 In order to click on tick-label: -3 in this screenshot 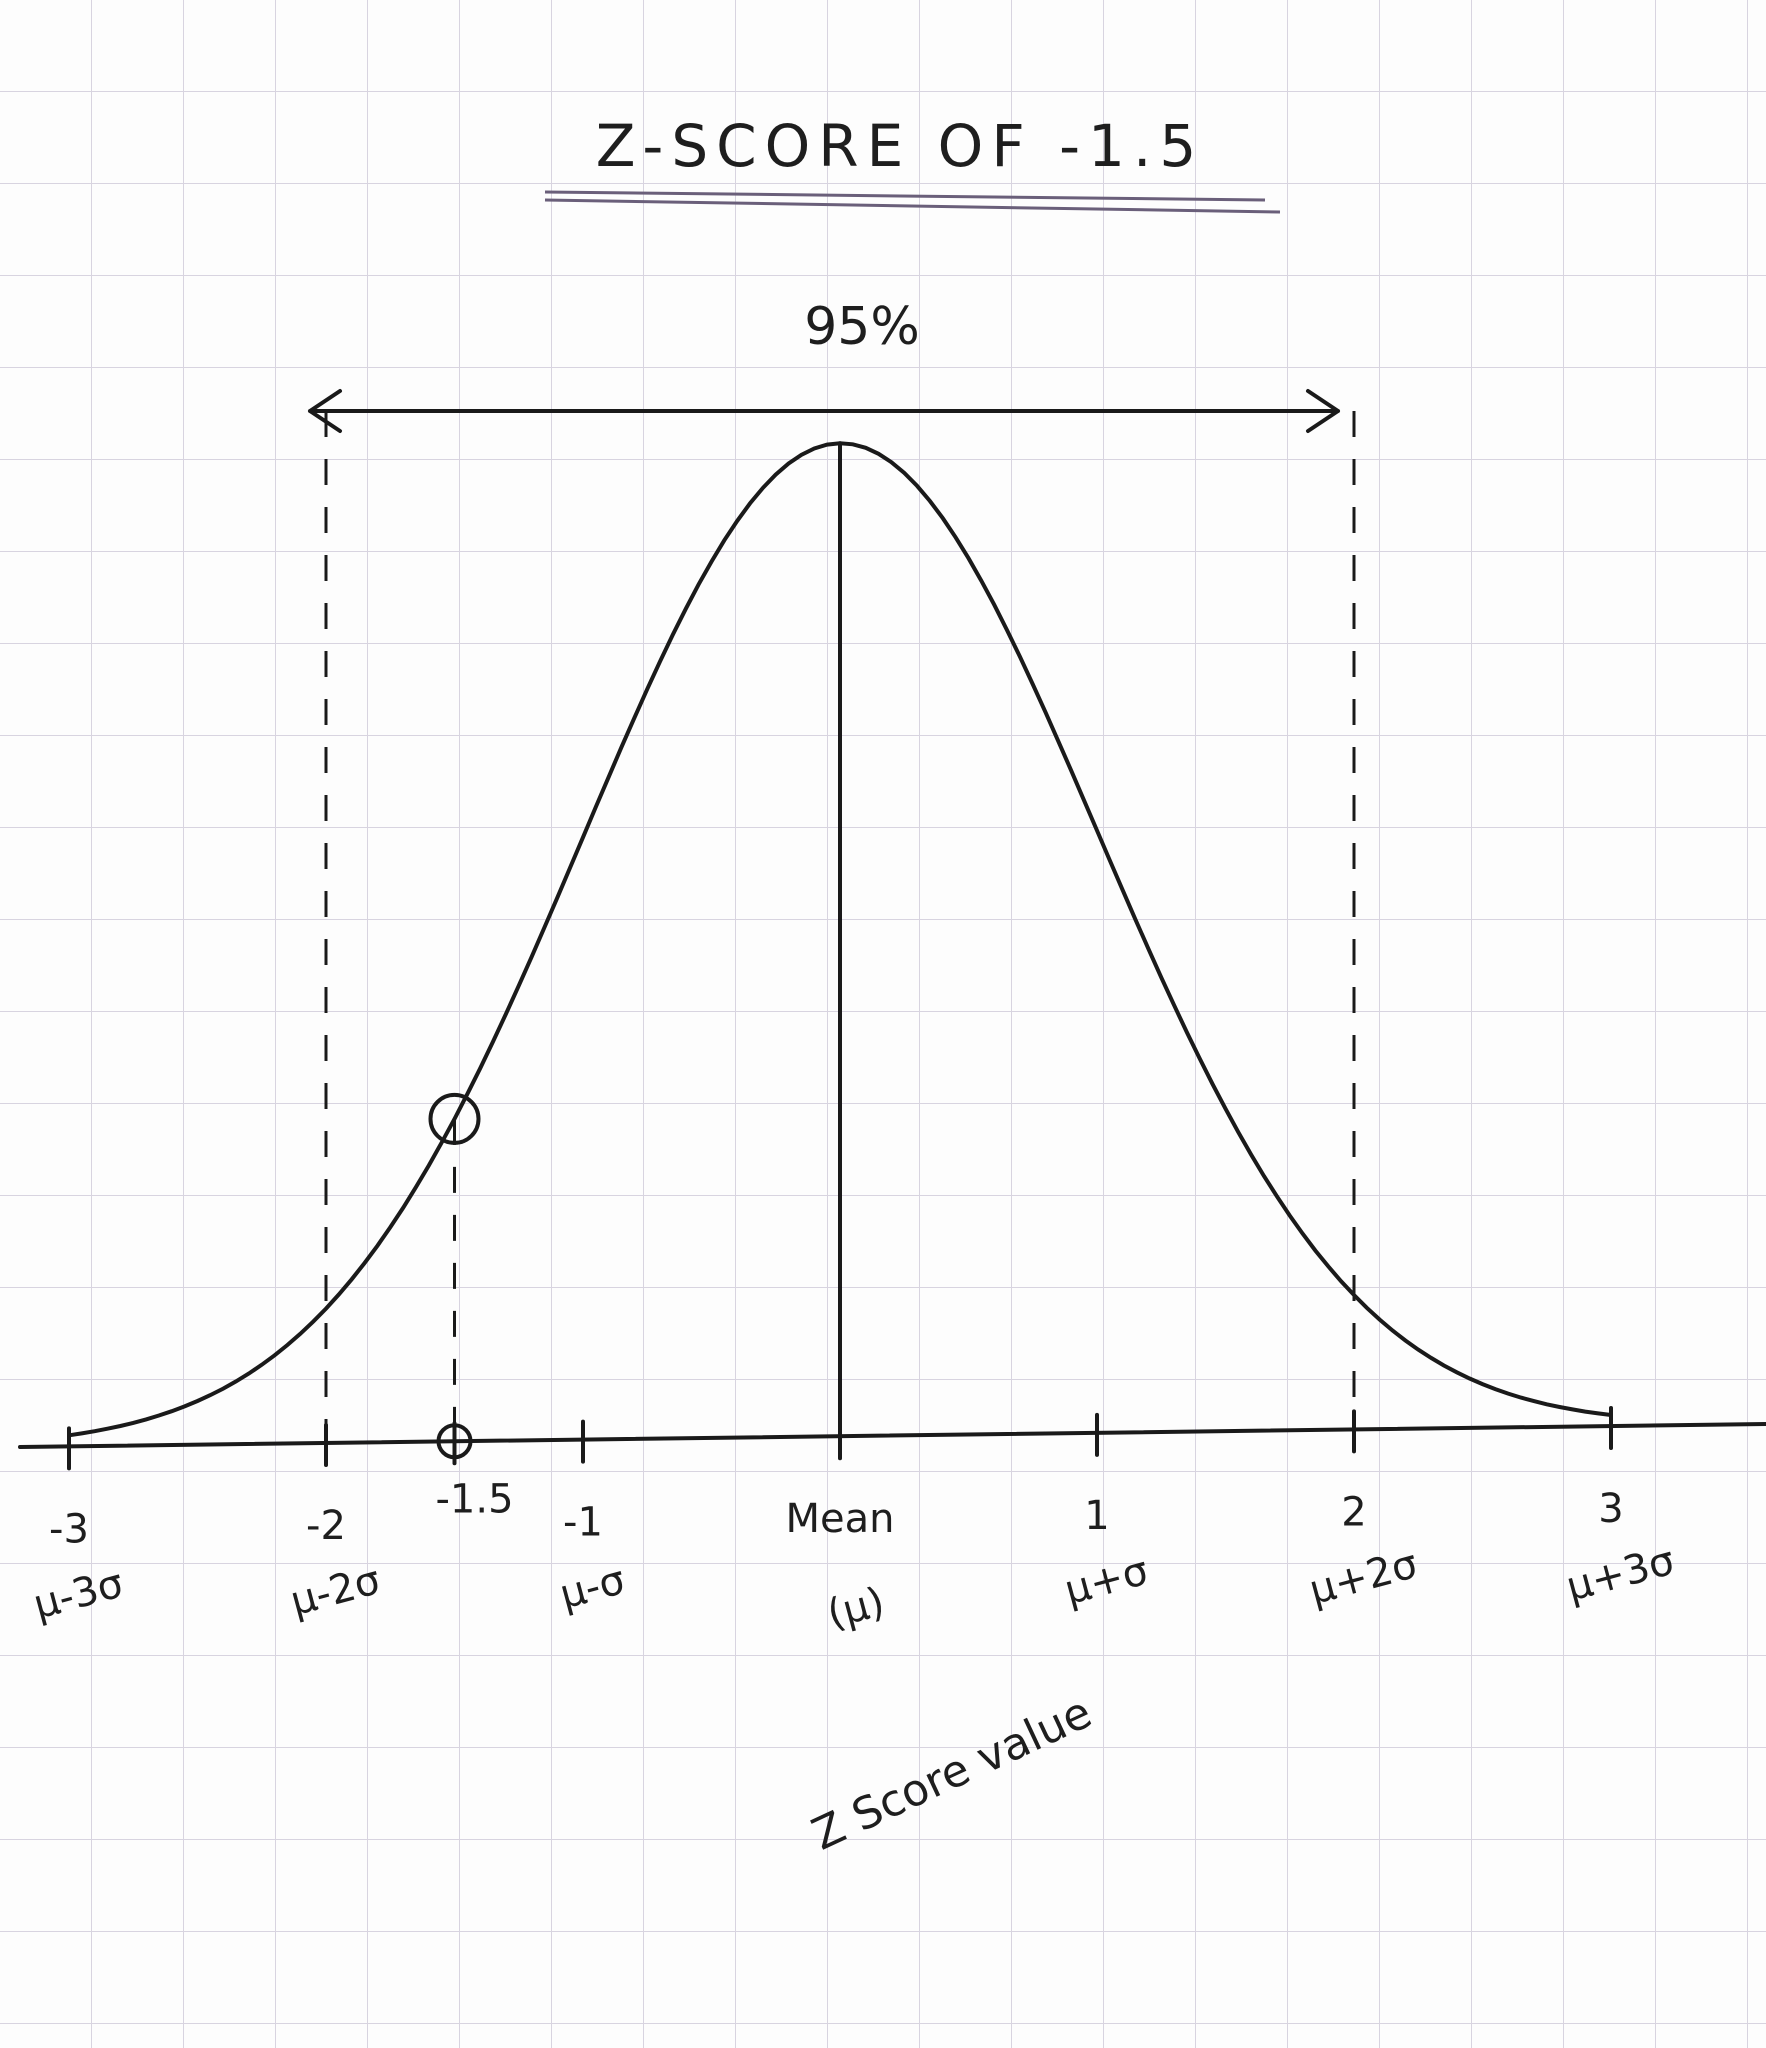, I will do `click(69, 1529)`.